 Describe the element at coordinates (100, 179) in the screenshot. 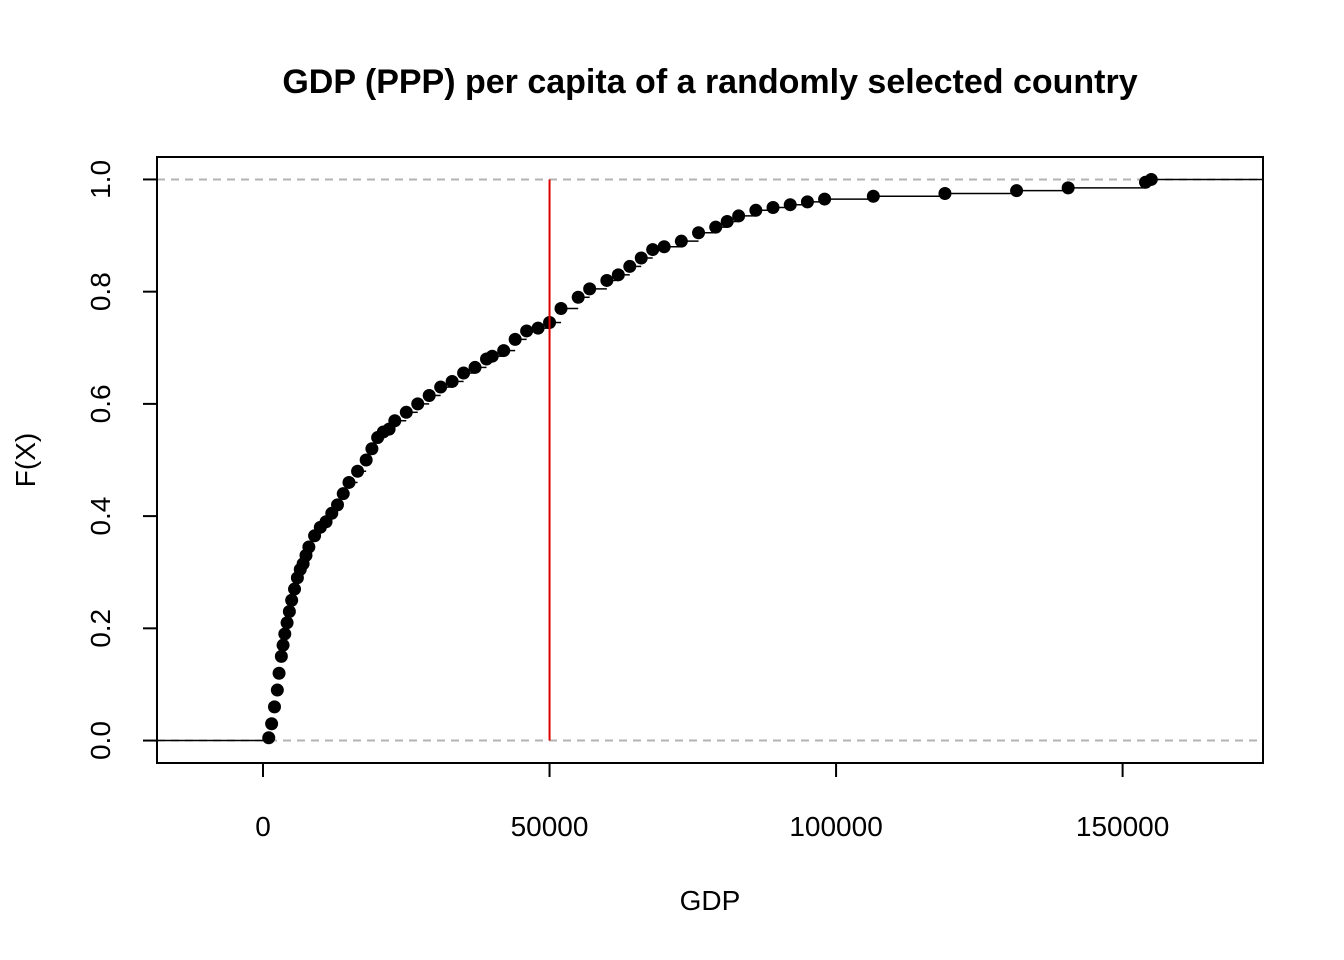

I see `y-tick-label: 1.0` at that location.